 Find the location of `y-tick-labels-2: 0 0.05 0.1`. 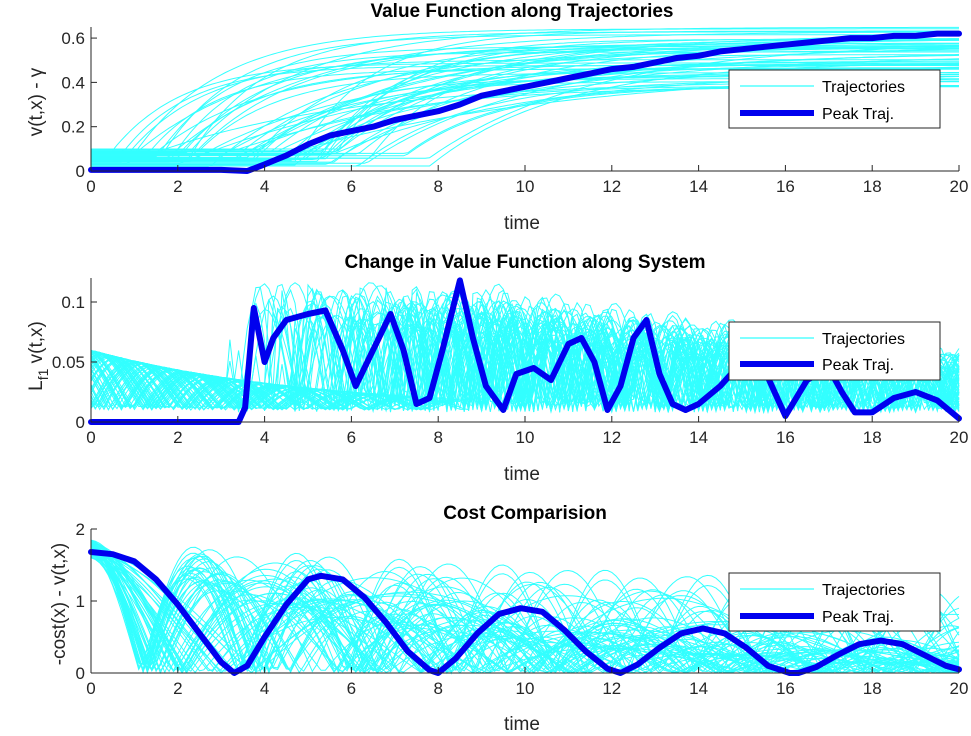

y-tick-labels-2: 0 0.05 0.1 is located at coordinates (74, 362).